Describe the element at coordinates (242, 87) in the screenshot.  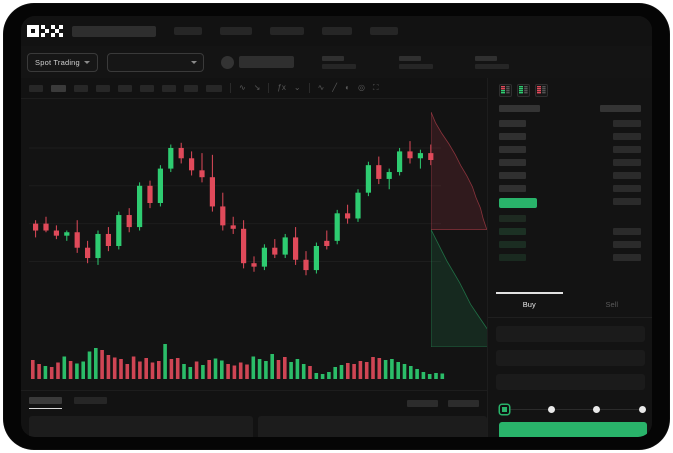
I see `line-chart-icon: ∿` at that location.